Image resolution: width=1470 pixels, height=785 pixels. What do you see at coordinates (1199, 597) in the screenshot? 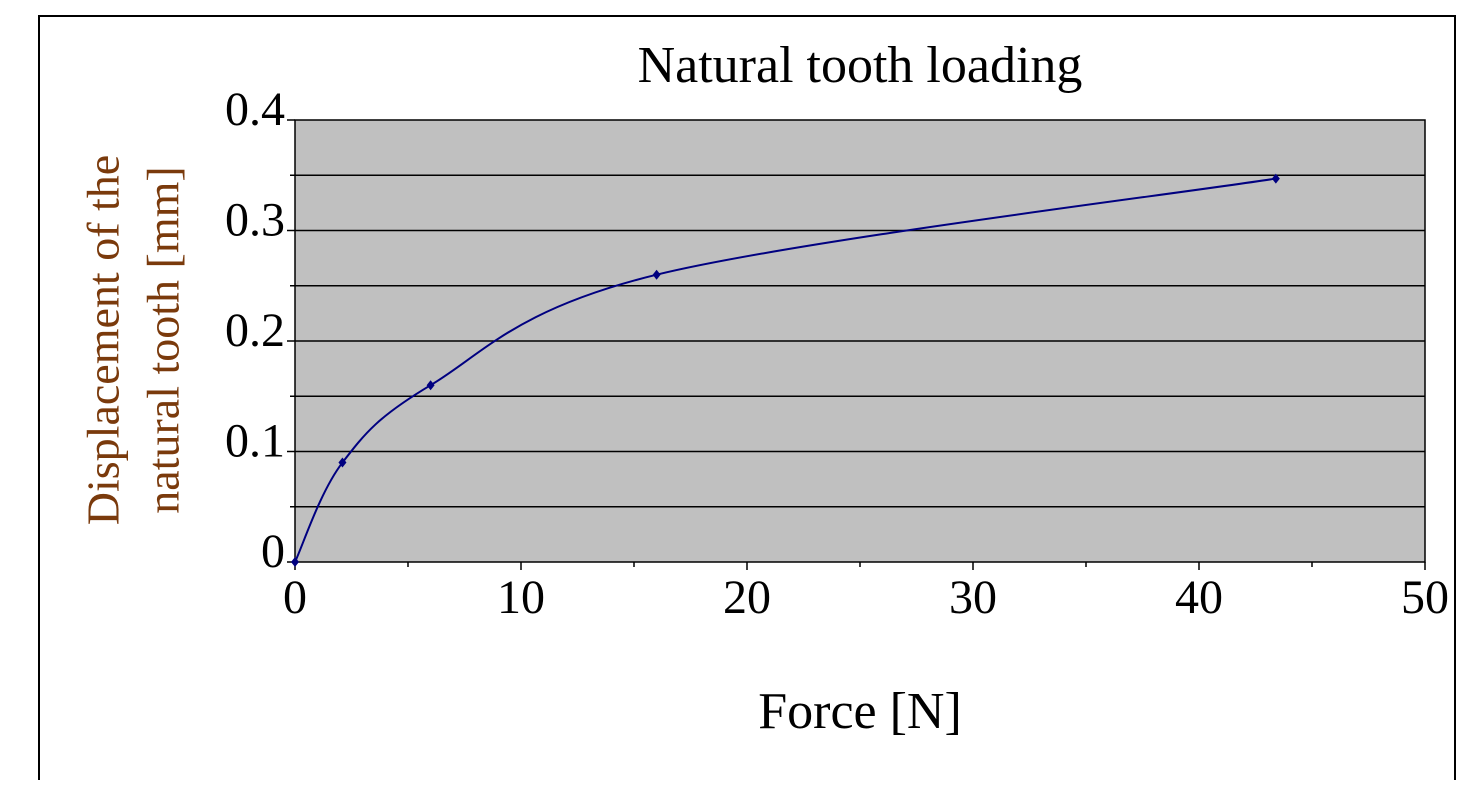
I see `x-tick-label: 40` at bounding box center [1199, 597].